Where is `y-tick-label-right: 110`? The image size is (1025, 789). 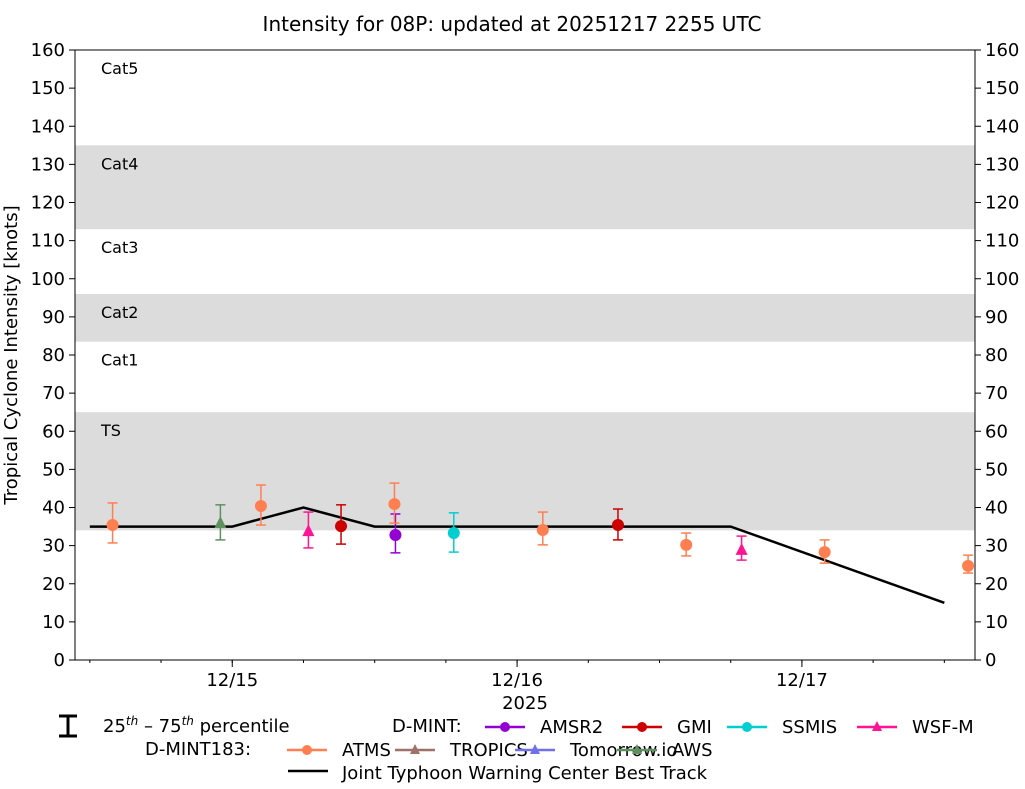
y-tick-label-right: 110 is located at coordinates (1002, 241).